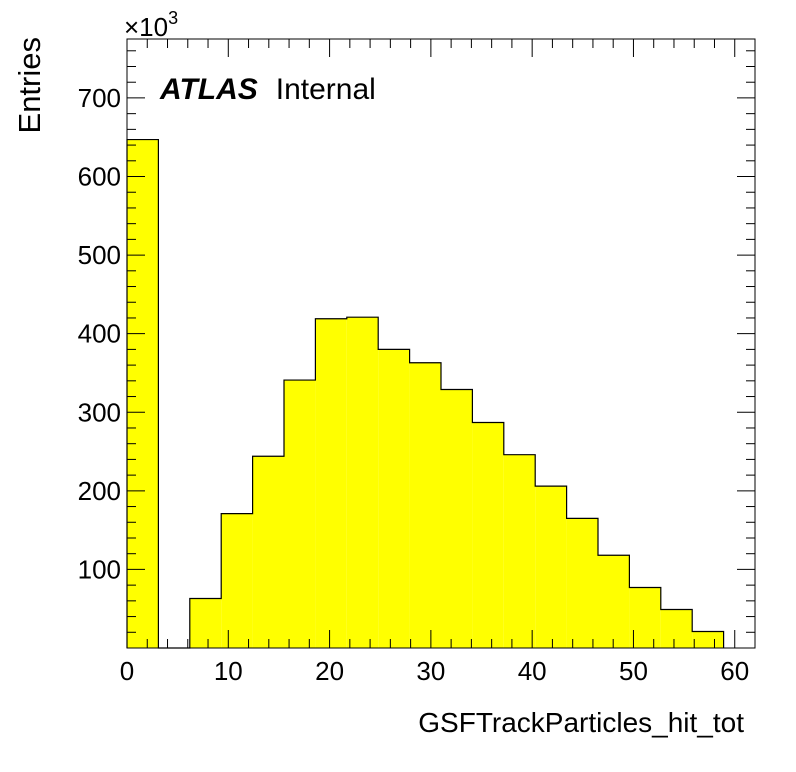 The image size is (796, 772). What do you see at coordinates (173, 18) in the screenshot?
I see `y-multiplier-exponent: 3` at bounding box center [173, 18].